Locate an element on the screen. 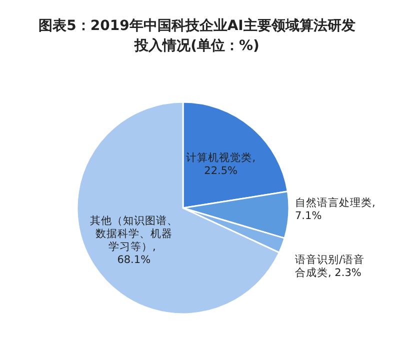  slice-label: 语音识别/语音合成类, 2.3% is located at coordinates (330, 266).